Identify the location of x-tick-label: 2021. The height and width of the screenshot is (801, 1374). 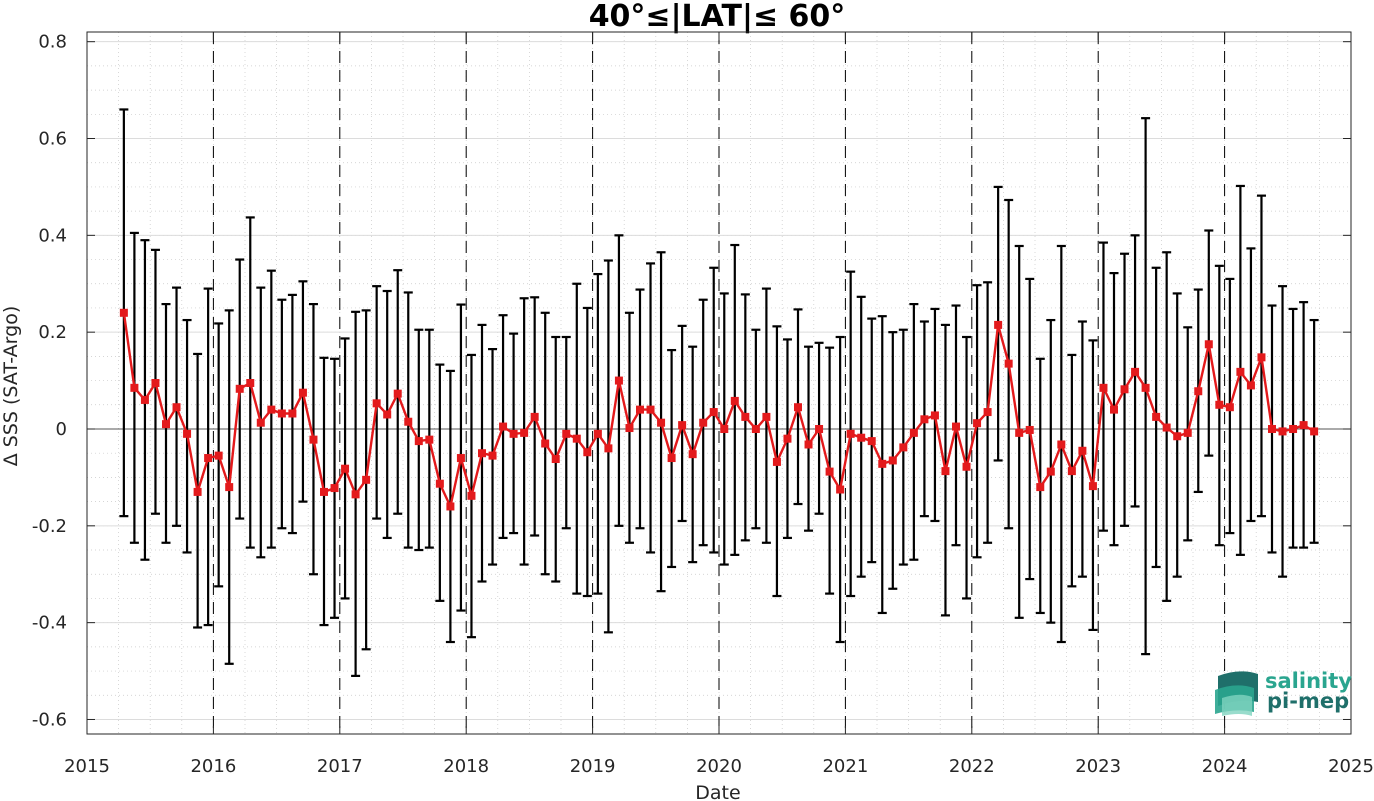
(845, 766).